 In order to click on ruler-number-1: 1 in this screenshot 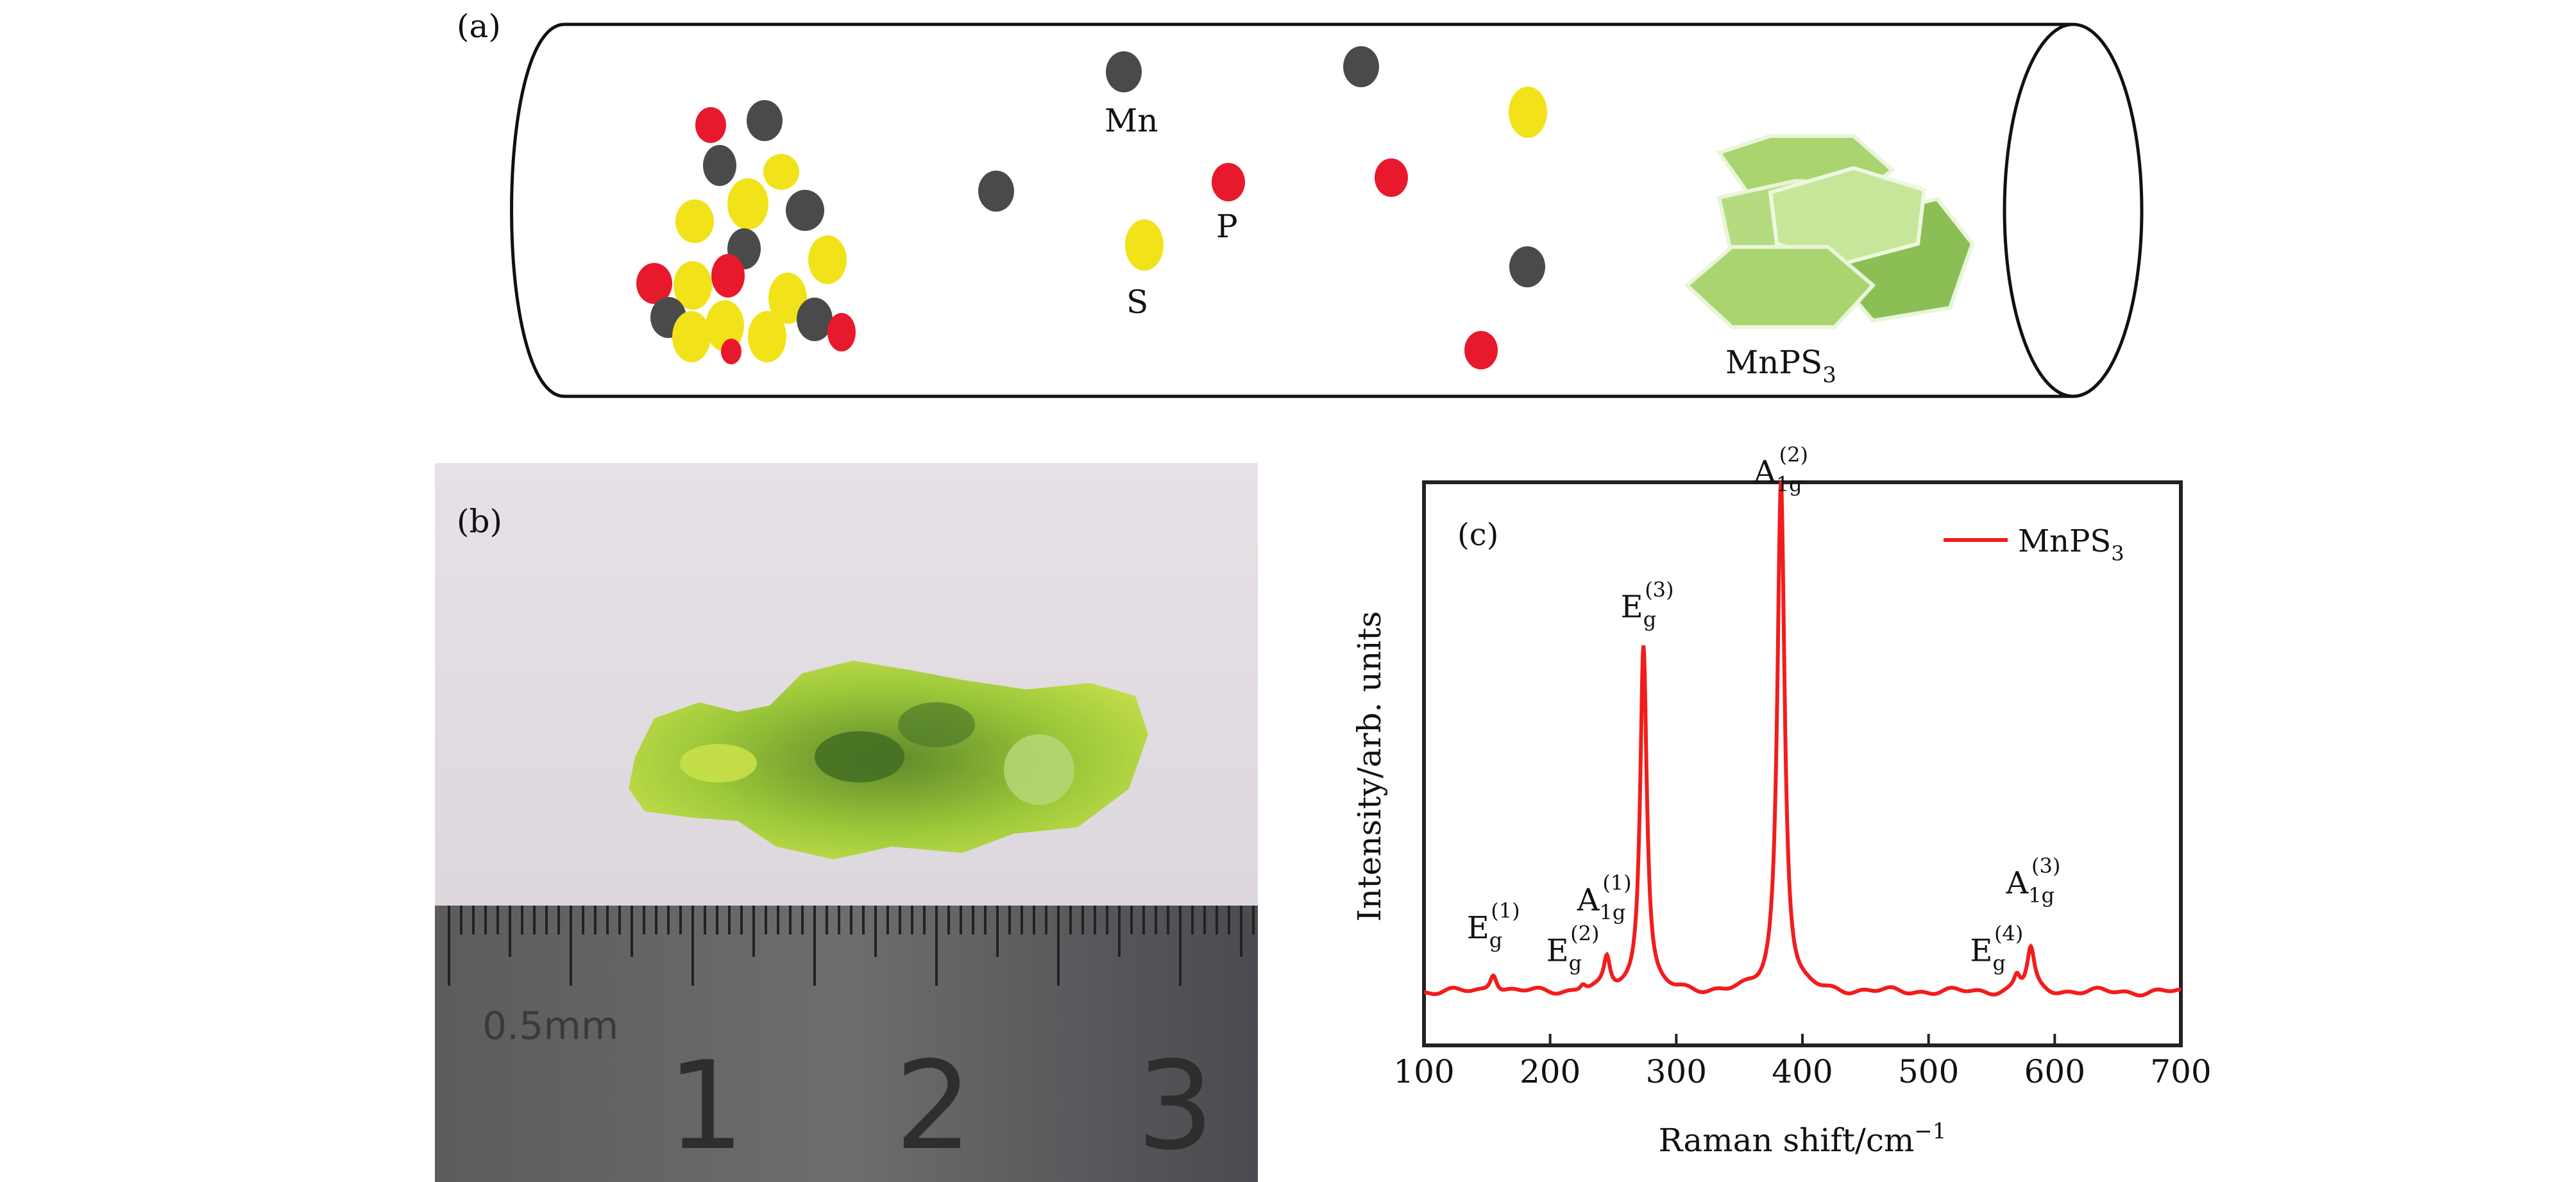, I will do `click(706, 1106)`.